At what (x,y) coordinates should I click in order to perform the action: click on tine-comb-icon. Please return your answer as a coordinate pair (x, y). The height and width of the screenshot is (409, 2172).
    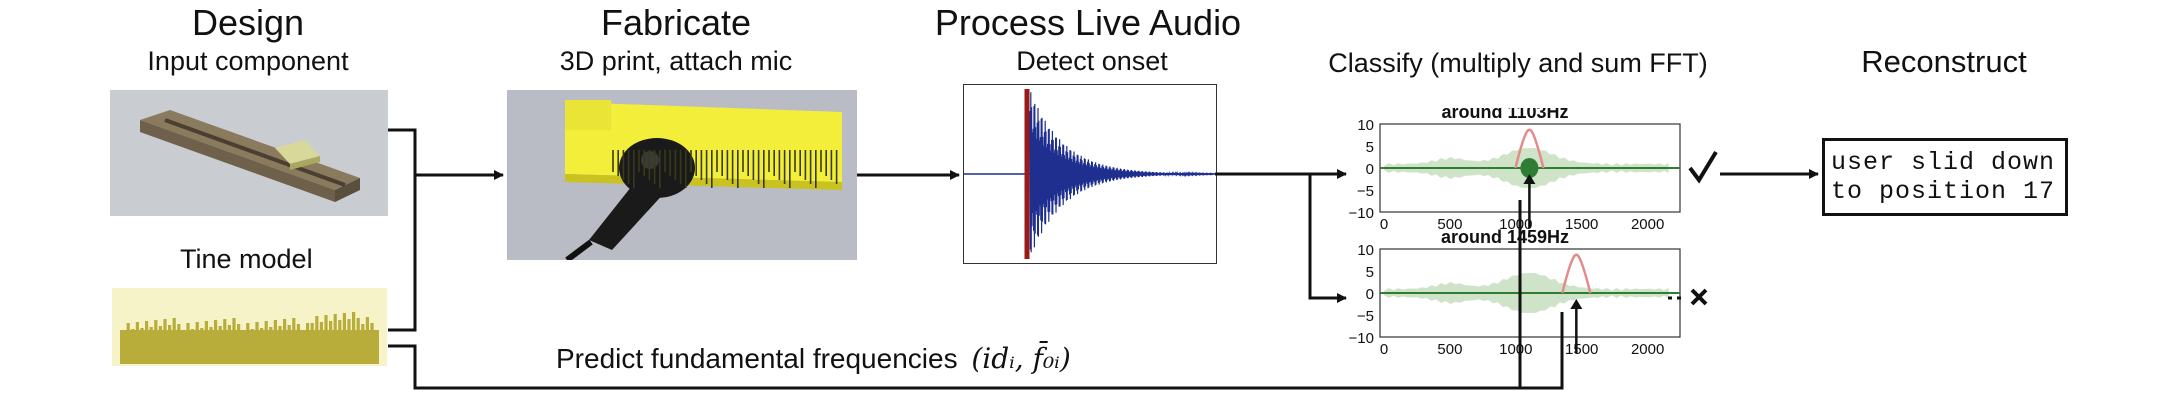
    Looking at the image, I should click on (249, 338).